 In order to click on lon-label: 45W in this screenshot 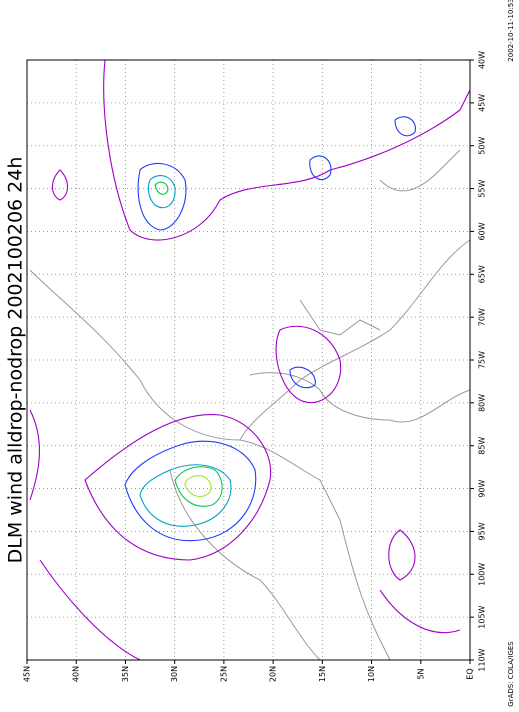, I will do `click(482, 103)`.